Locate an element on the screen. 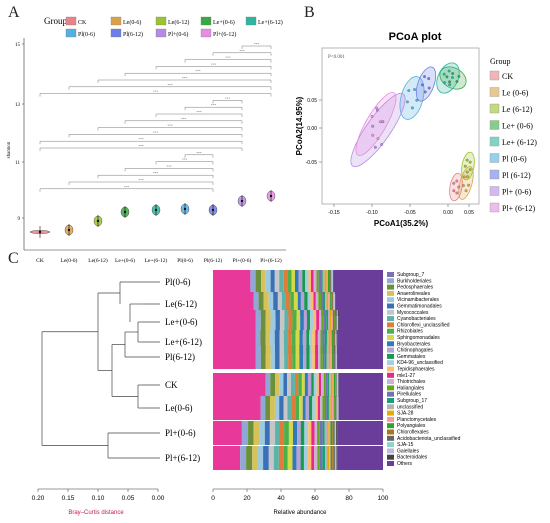 Image resolution: width=550 pixels, height=523 pixels. x-tick-label: Pl+(6-12) is located at coordinates (271, 260).